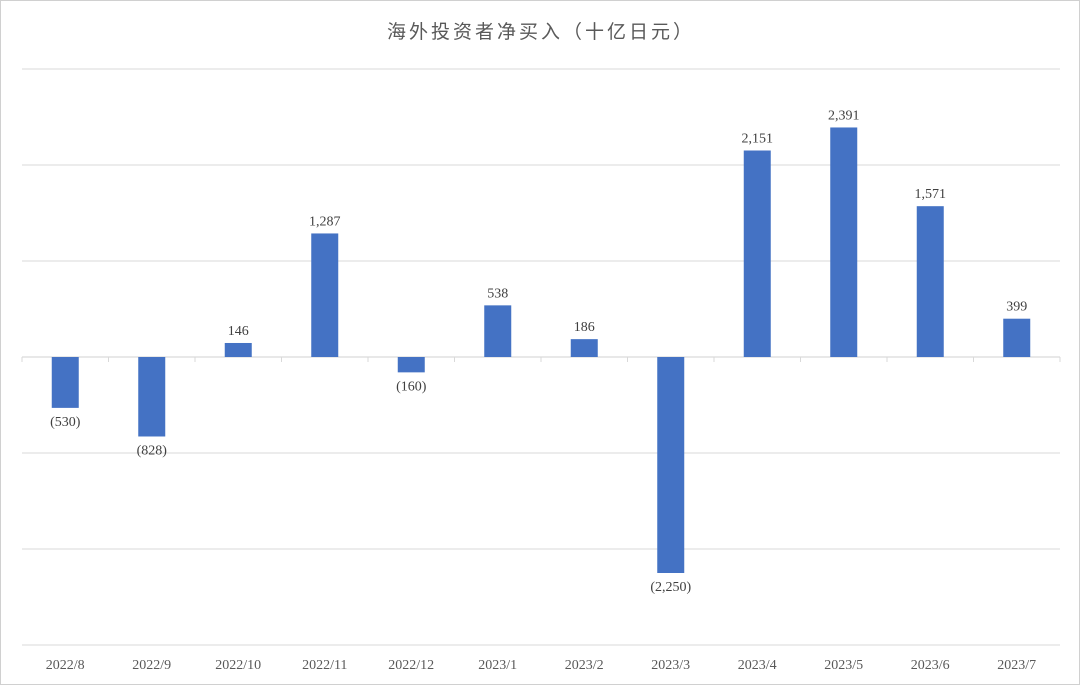  Describe the element at coordinates (843, 665) in the screenshot. I see `x-tick-label: 2023/5` at that location.